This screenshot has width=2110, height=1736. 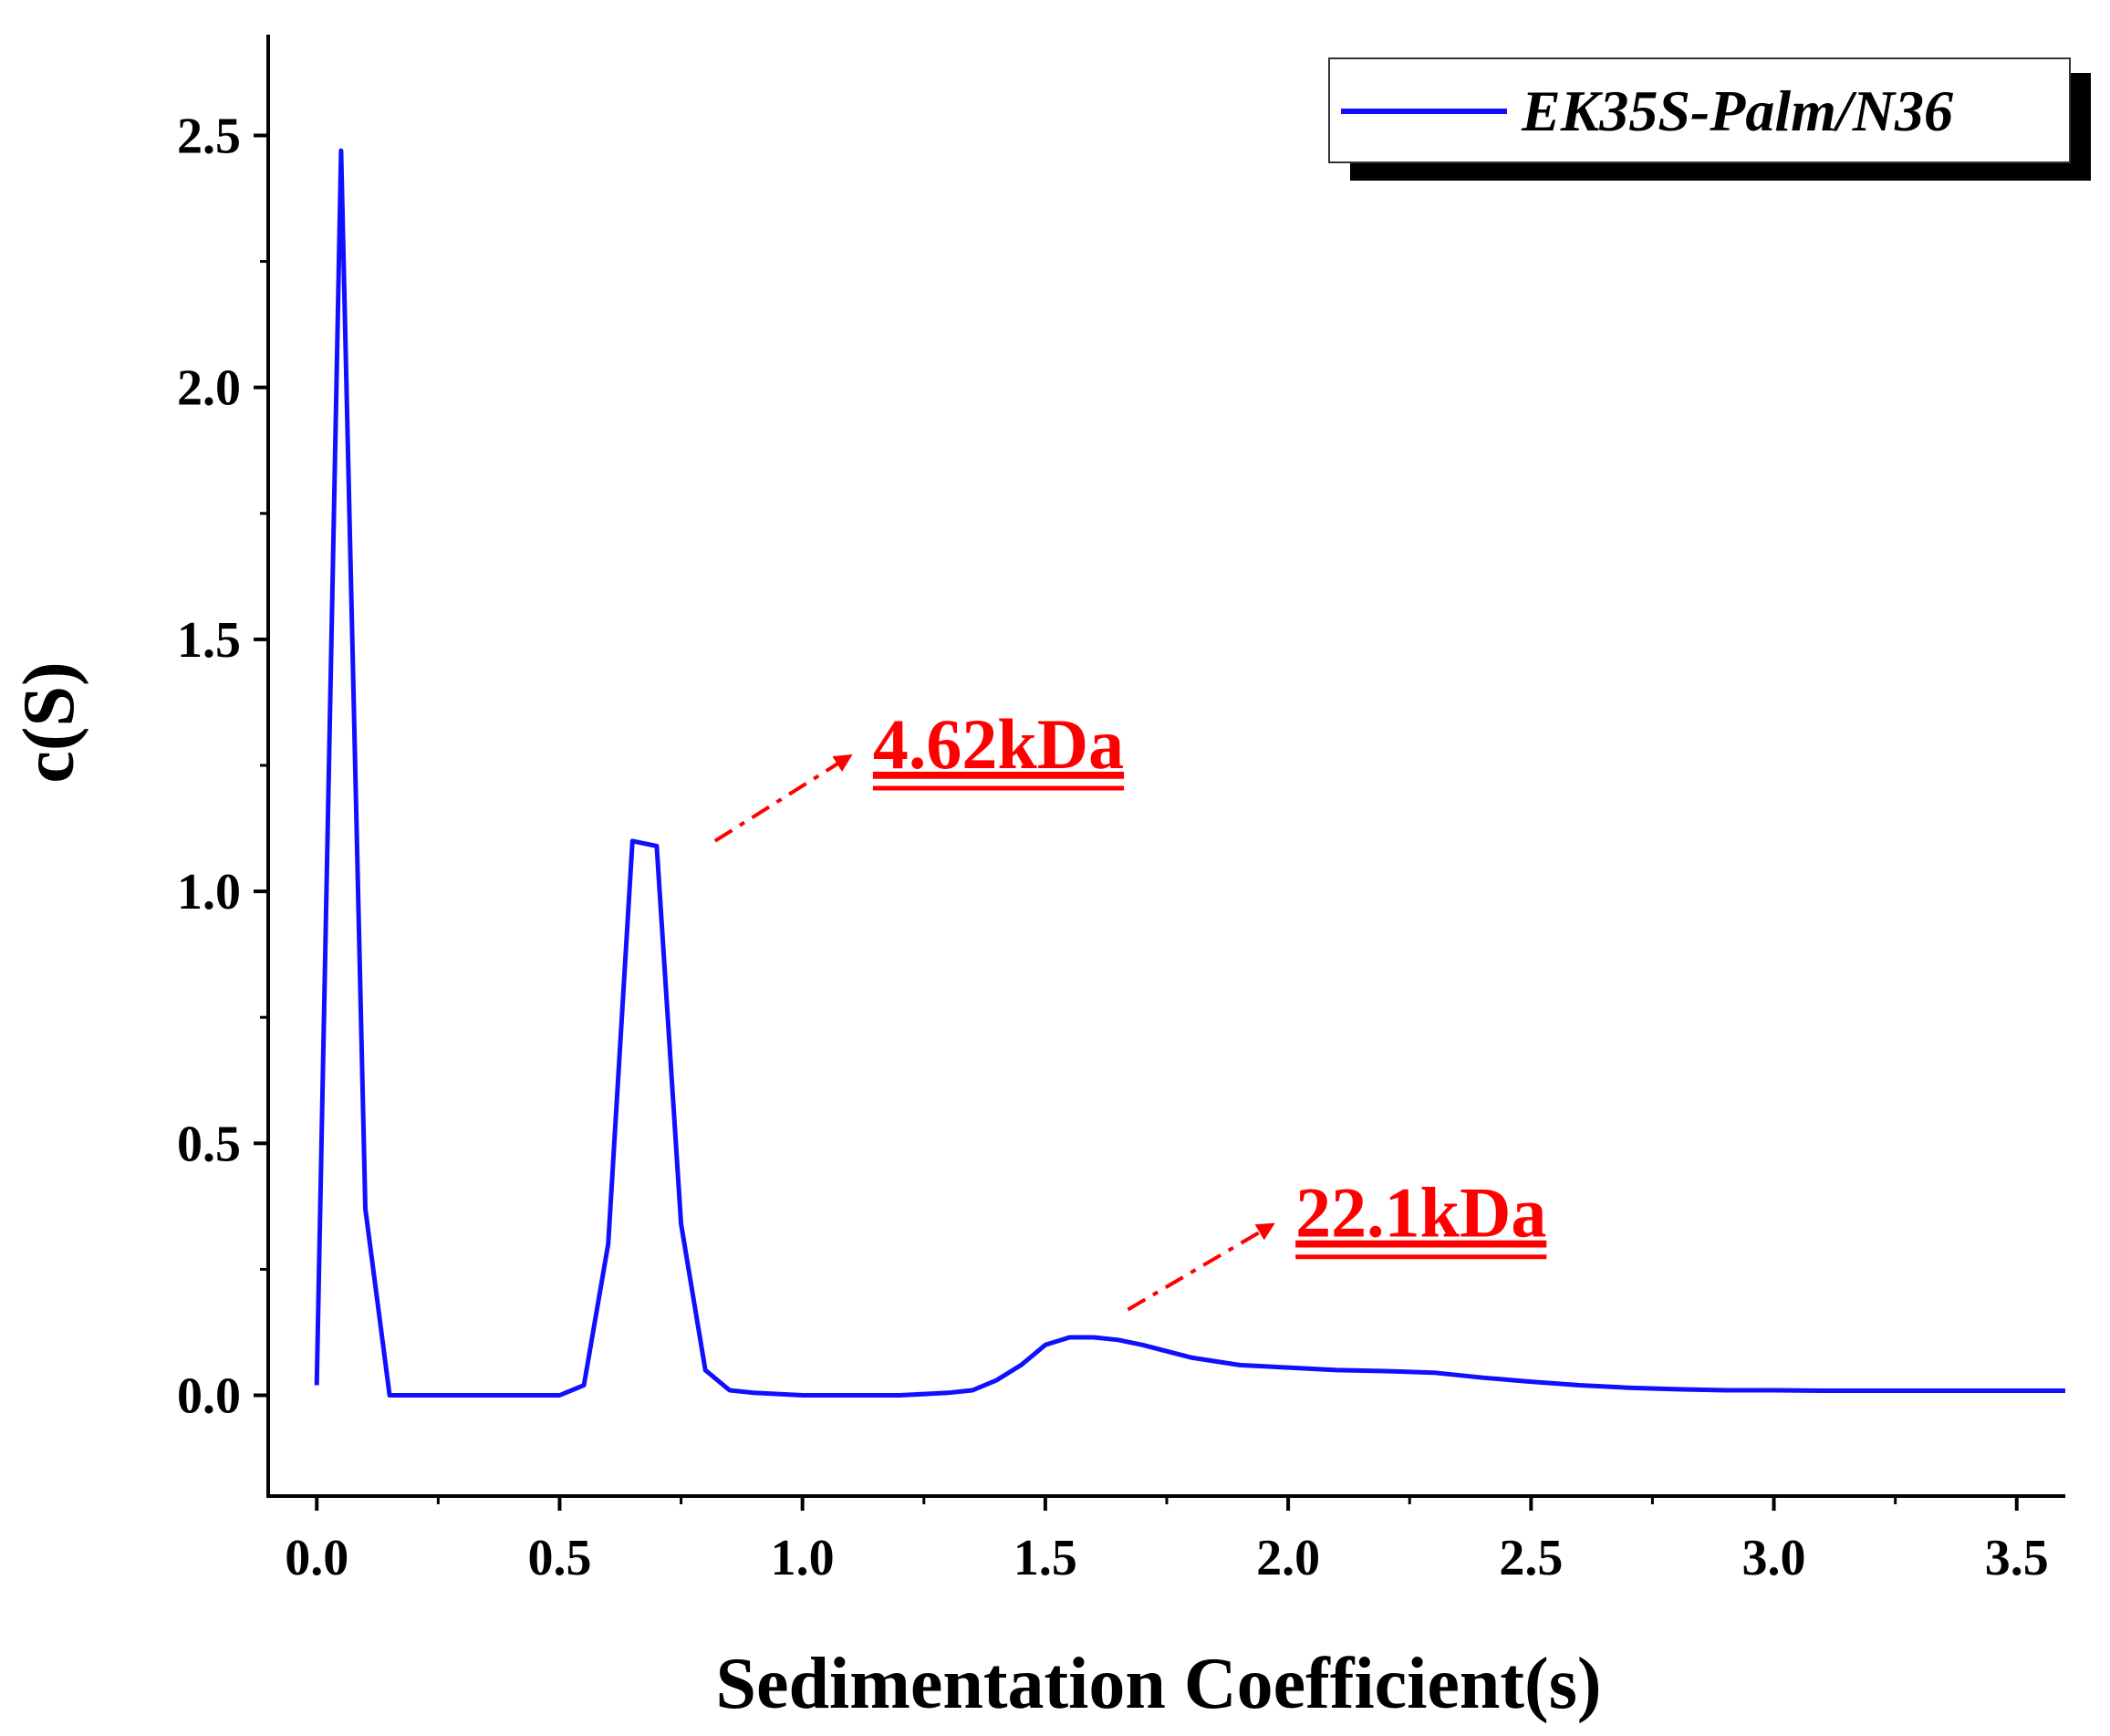 What do you see at coordinates (209, 136) in the screenshot?
I see `y-tick-label: 2.5` at bounding box center [209, 136].